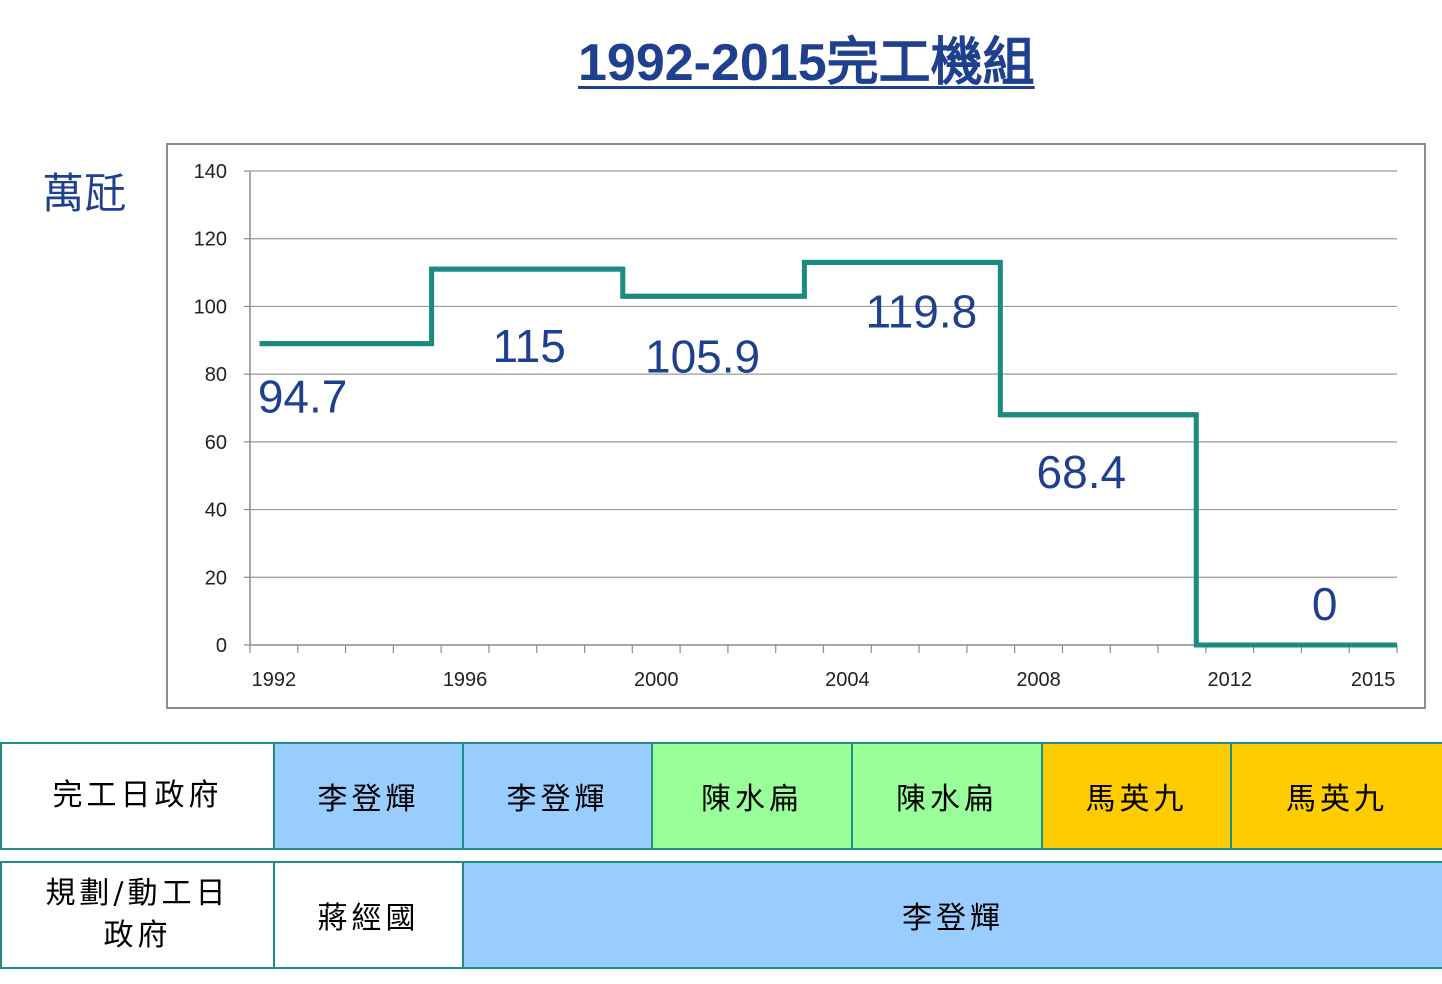 The image size is (1442, 984). I want to click on y-tick-label: 20, so click(216, 578).